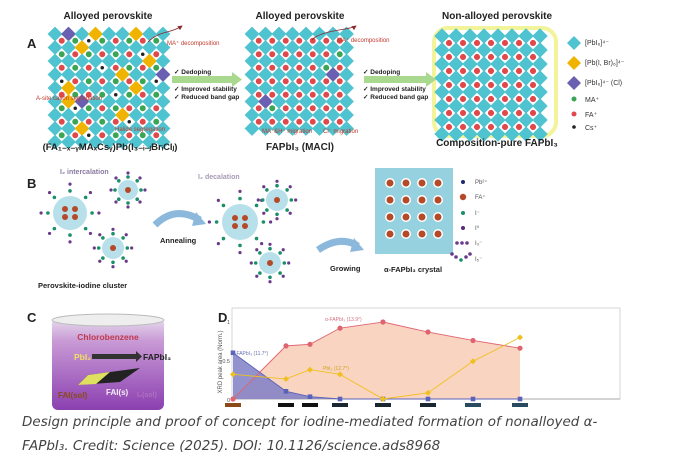 This screenshot has height=462, width=677. Describe the element at coordinates (605, 63) in the screenshot. I see `legend-pbibr6: [Pb(I, Br)₆]⁴⁻` at that location.